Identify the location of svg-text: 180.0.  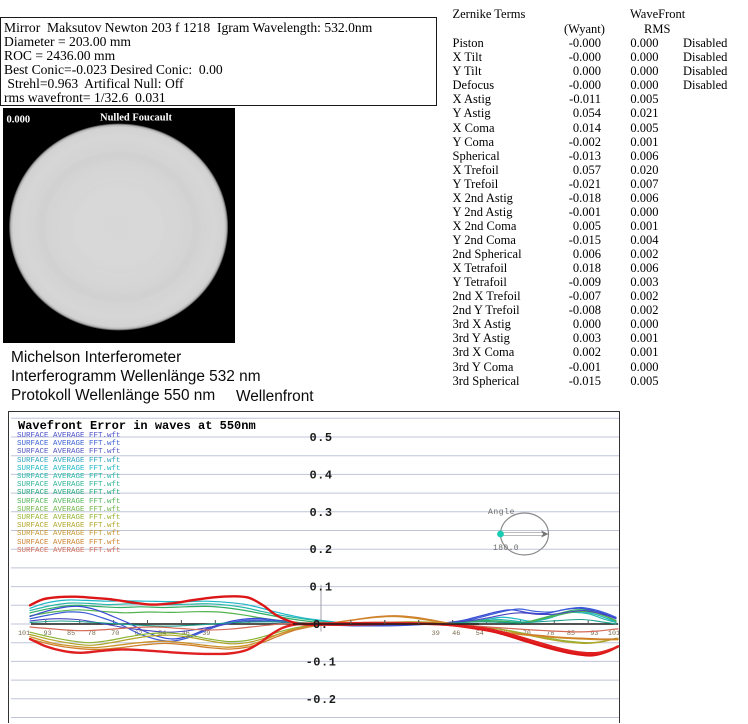
(506, 548).